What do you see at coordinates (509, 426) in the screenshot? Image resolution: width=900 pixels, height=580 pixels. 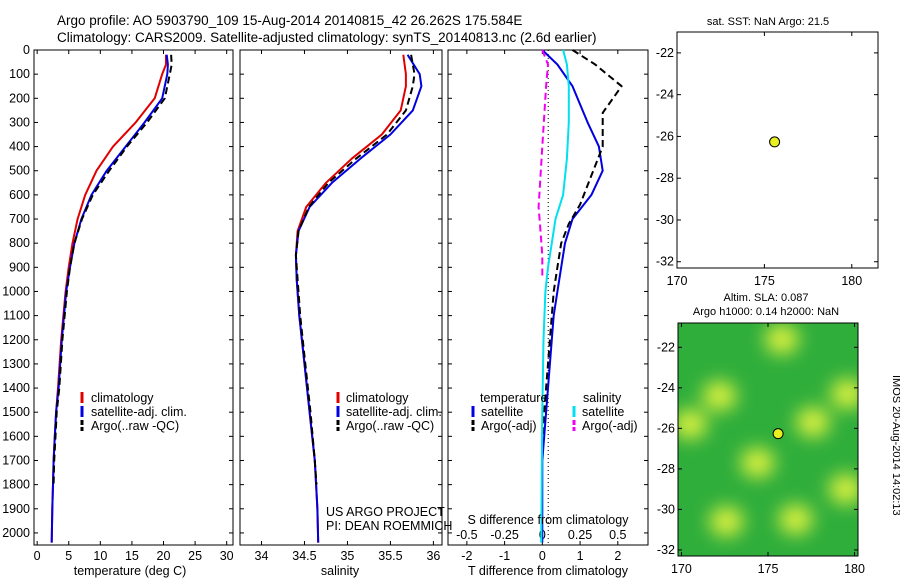 I see `legend-label-temp-argo: Argo(-adj)` at bounding box center [509, 426].